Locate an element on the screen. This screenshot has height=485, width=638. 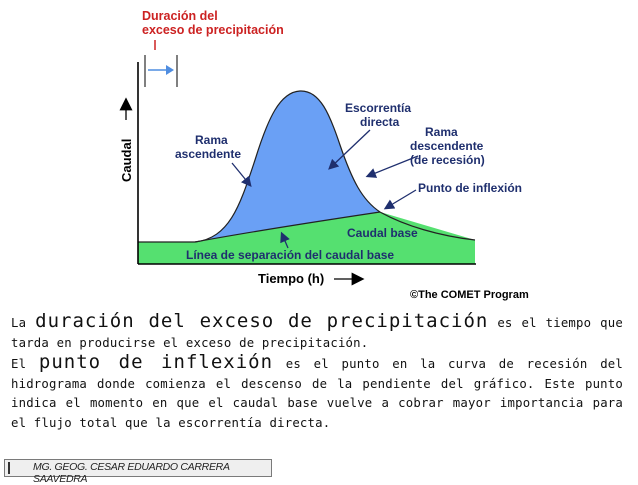
x-axis-label: Tiempo (h) is located at coordinates (291, 278).